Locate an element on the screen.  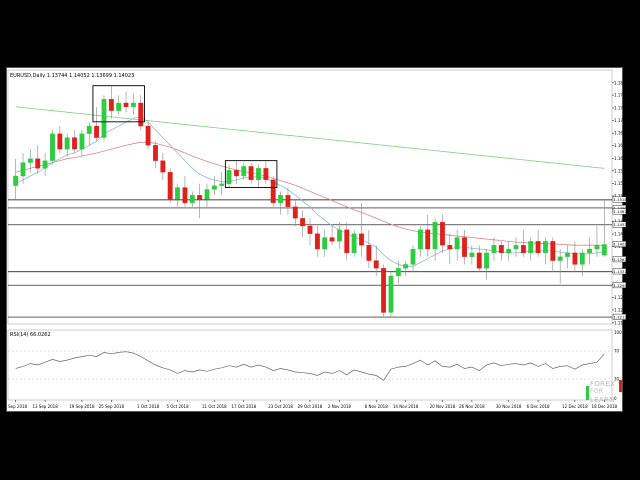
watermark-line3: LEARN is located at coordinates (602, 400).